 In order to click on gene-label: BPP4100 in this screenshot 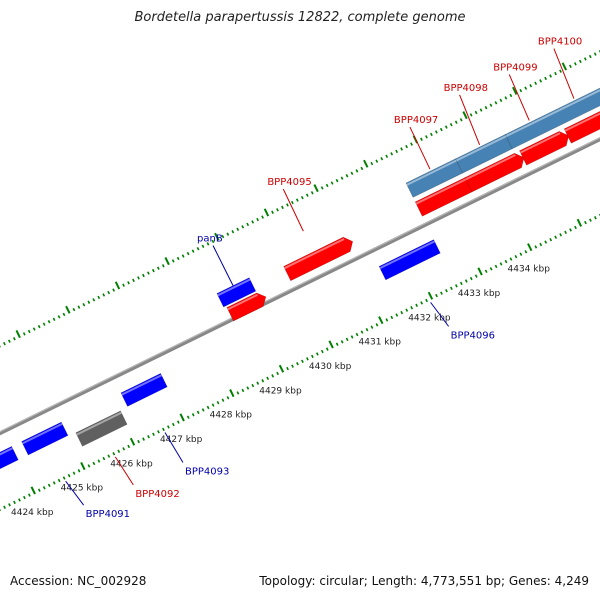, I will do `click(560, 42)`.